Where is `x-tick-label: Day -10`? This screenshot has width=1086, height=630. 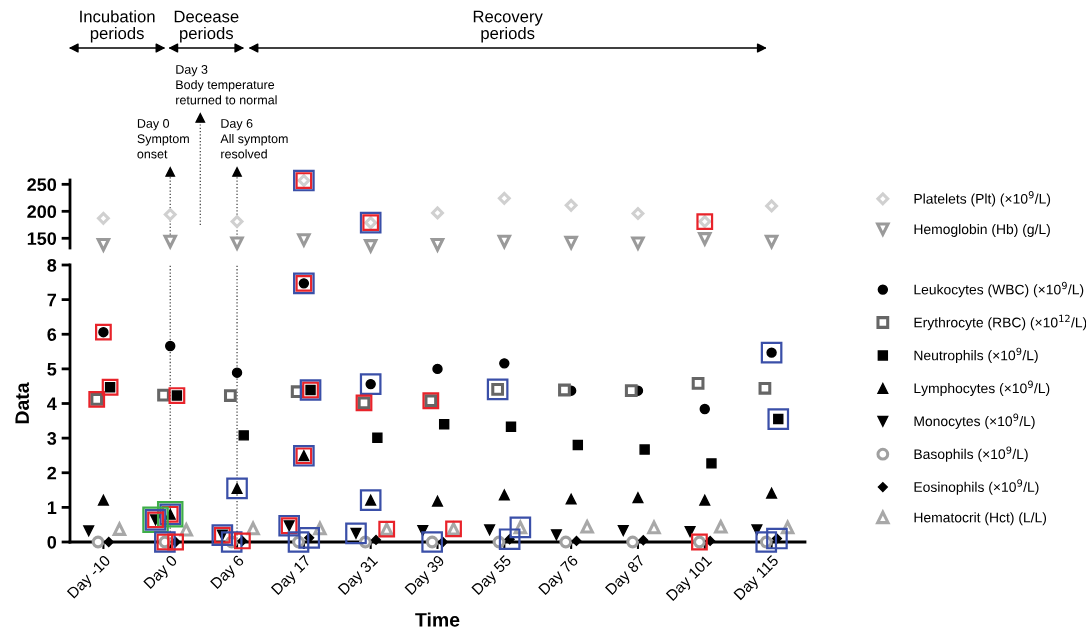
x-tick-label: Day -10 is located at coordinates (90, 577).